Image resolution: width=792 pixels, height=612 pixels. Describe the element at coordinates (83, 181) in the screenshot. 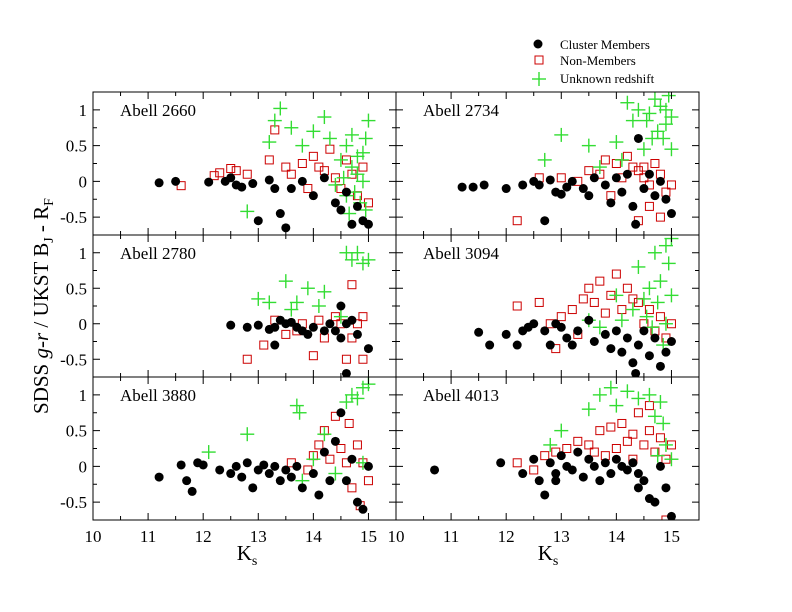

I see `y-tick-label: 0` at that location.